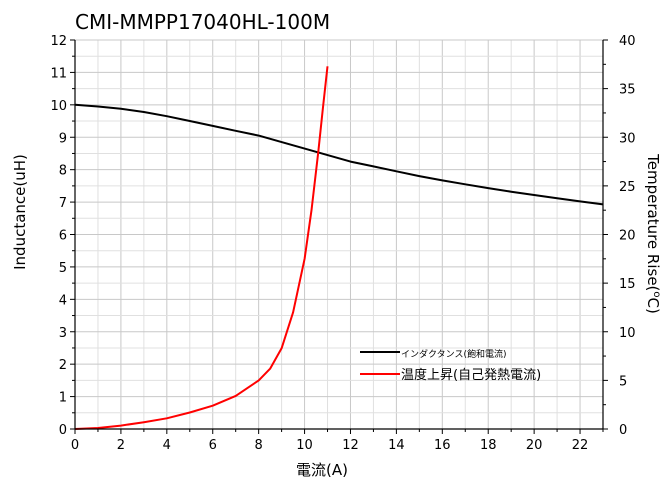 This screenshot has height=493, width=668. What do you see at coordinates (580, 445) in the screenshot?
I see `x-tick-label: 22` at bounding box center [580, 445].